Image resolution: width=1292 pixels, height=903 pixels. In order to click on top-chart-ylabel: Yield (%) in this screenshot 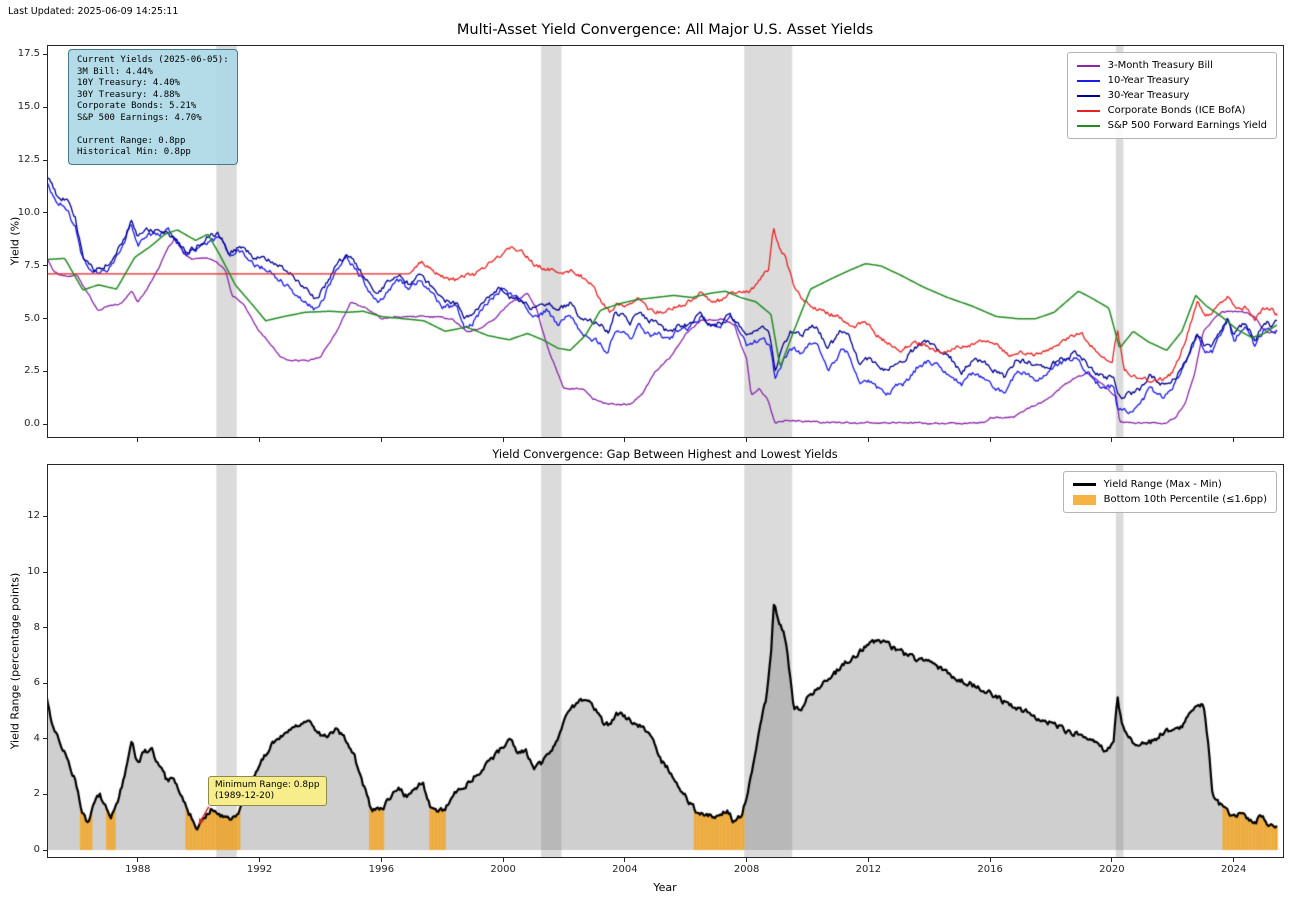, I will do `click(15, 241)`.